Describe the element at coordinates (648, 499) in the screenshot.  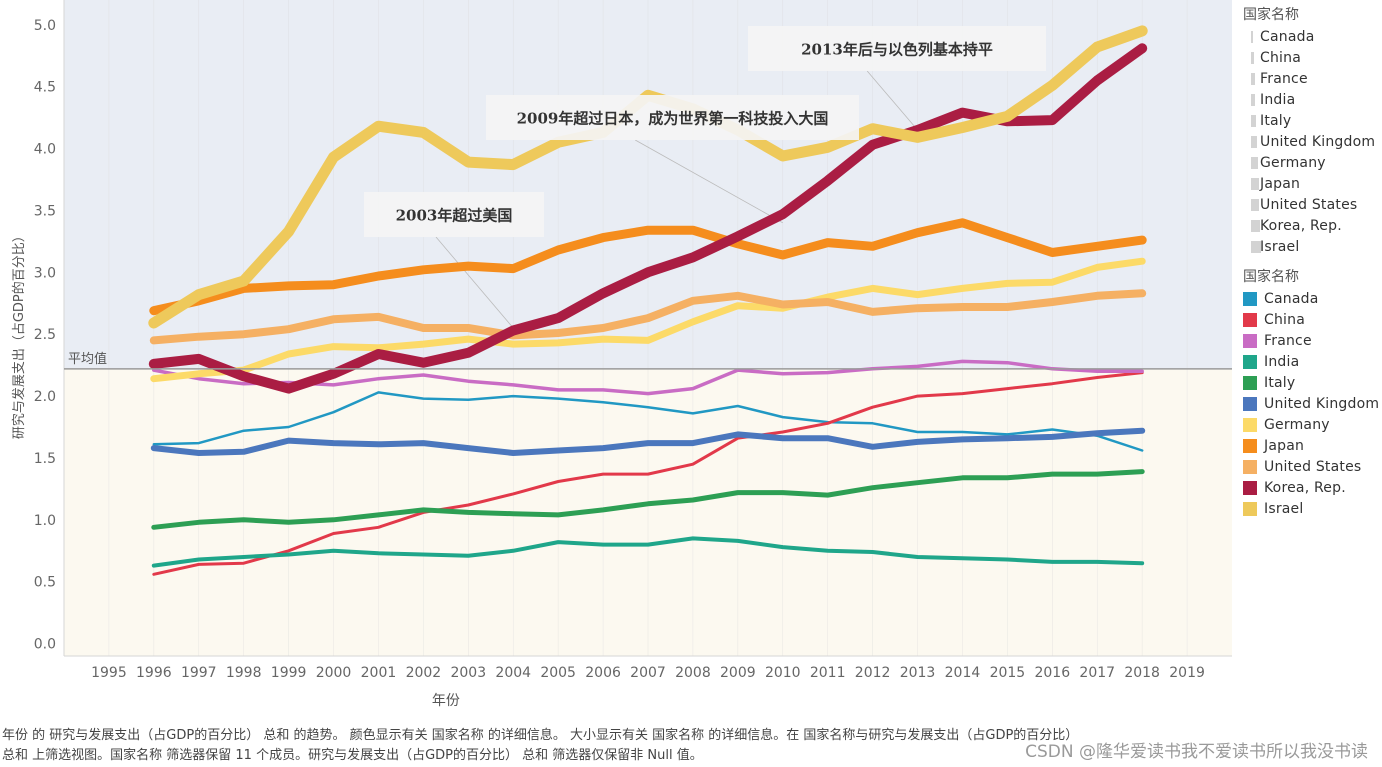
I see `series-line-italy` at that location.